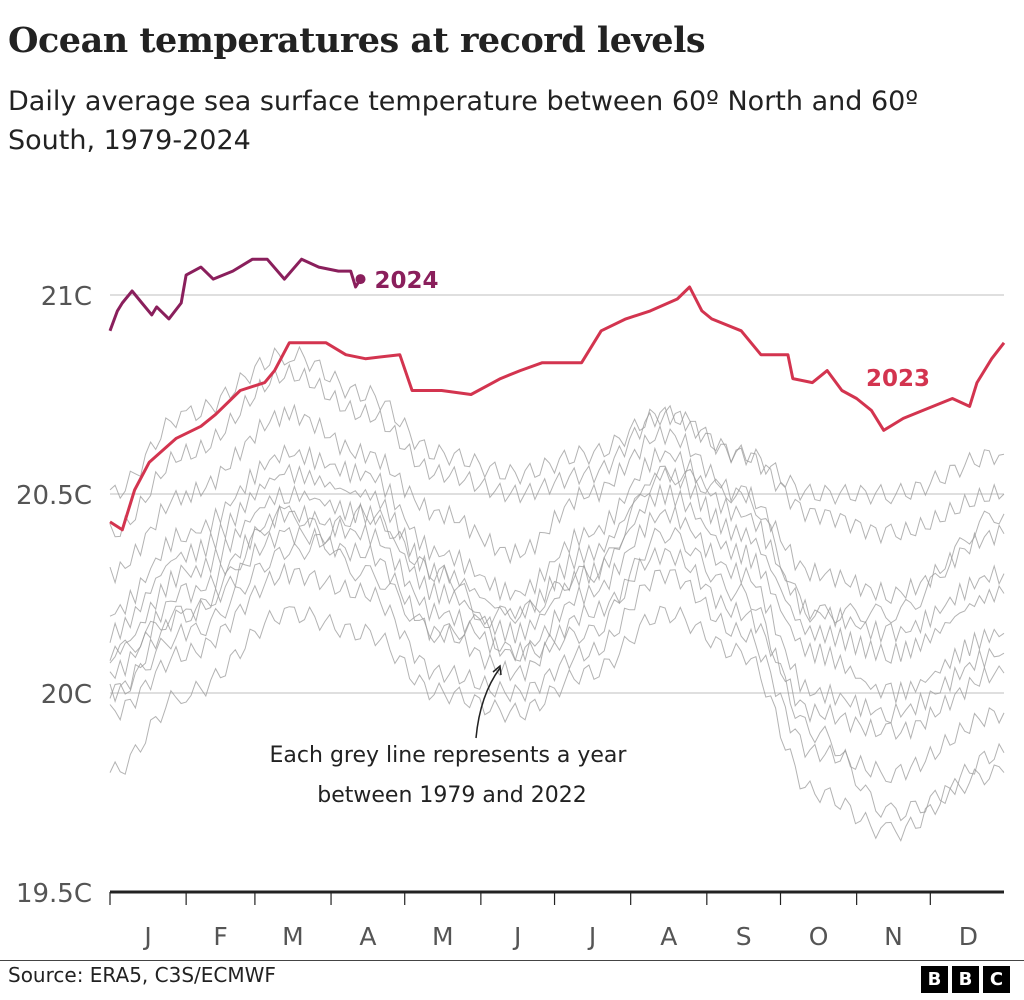 This screenshot has height=1000, width=1024. Describe the element at coordinates (497, 670) in the screenshot. I see `annotation-arrowhead` at that location.